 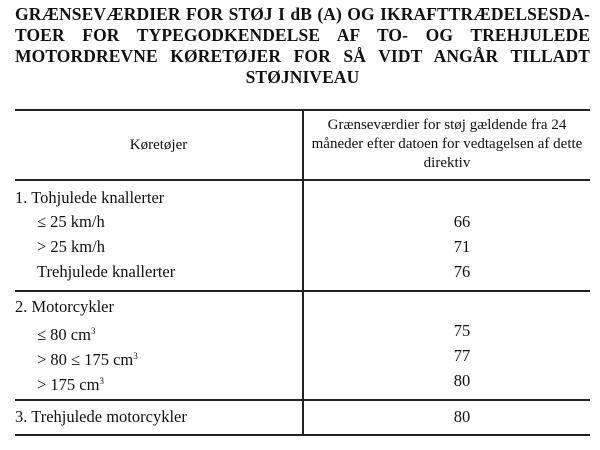 I want to click on row-label: 1. Tohjulede knallerter, so click(x=90, y=197).